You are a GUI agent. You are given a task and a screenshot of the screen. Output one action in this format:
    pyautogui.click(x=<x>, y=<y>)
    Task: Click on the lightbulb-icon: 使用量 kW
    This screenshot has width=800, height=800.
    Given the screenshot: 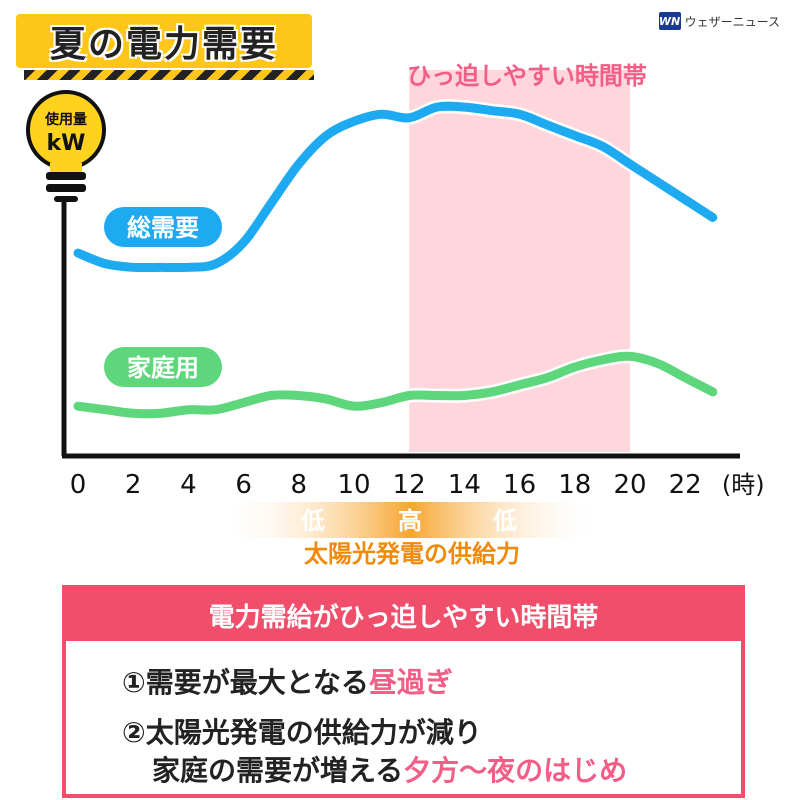 What is the action you would take?
    pyautogui.click(x=66, y=146)
    